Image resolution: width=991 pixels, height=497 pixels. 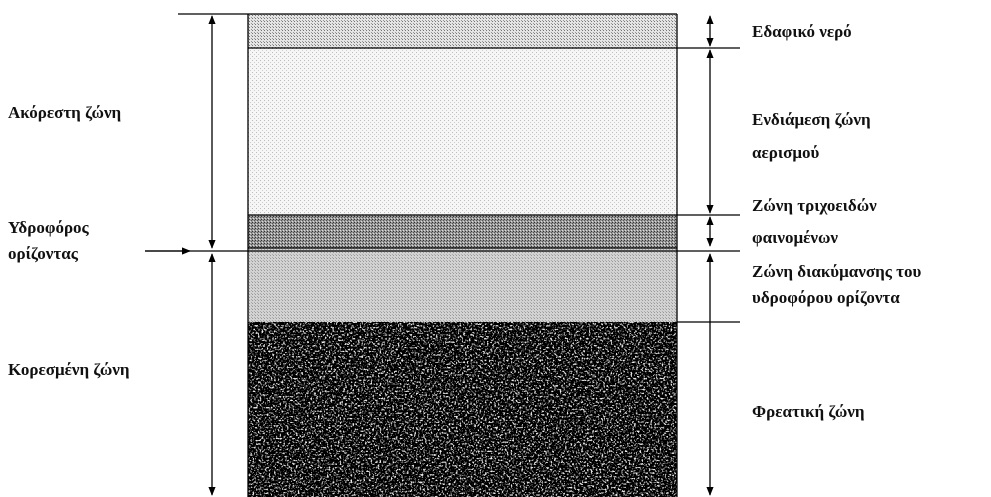 What do you see at coordinates (64, 112) in the screenshot?
I see `label: Ακόρεστη ζώνη` at bounding box center [64, 112].